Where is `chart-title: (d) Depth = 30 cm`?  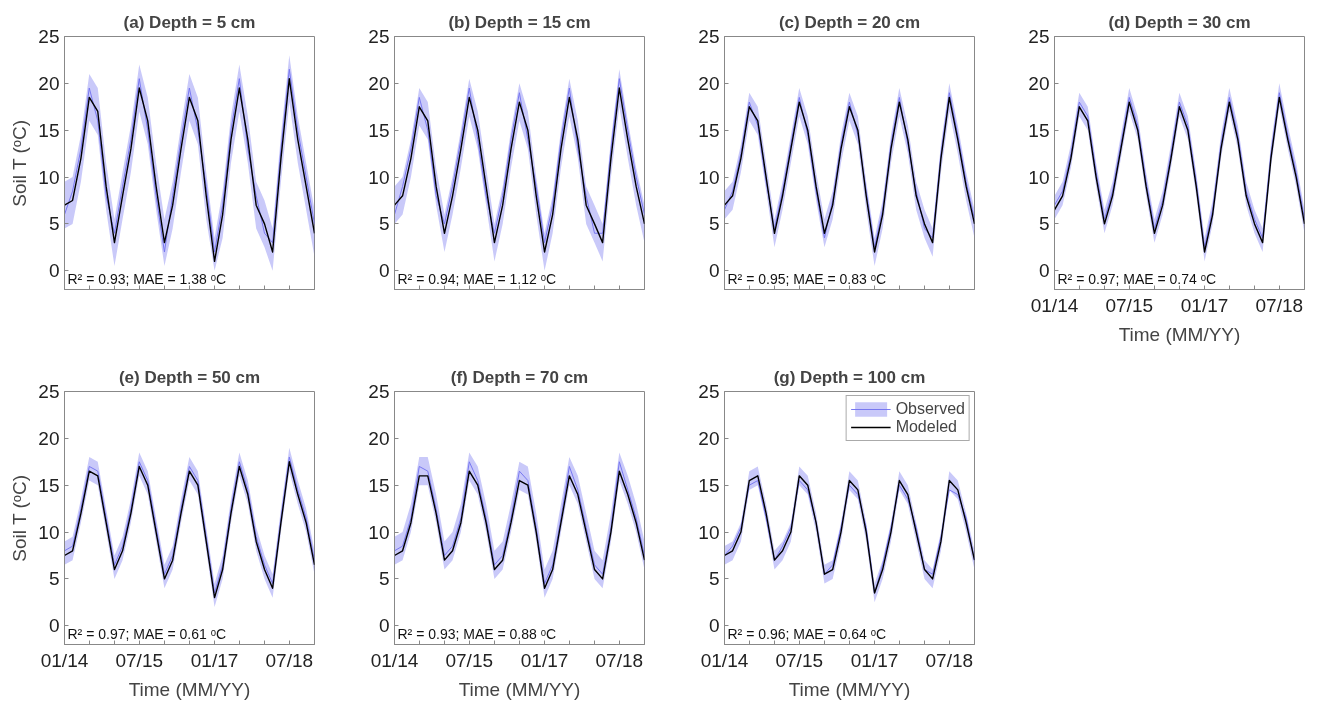
chart-title: (d) Depth = 30 cm is located at coordinates (1179, 22).